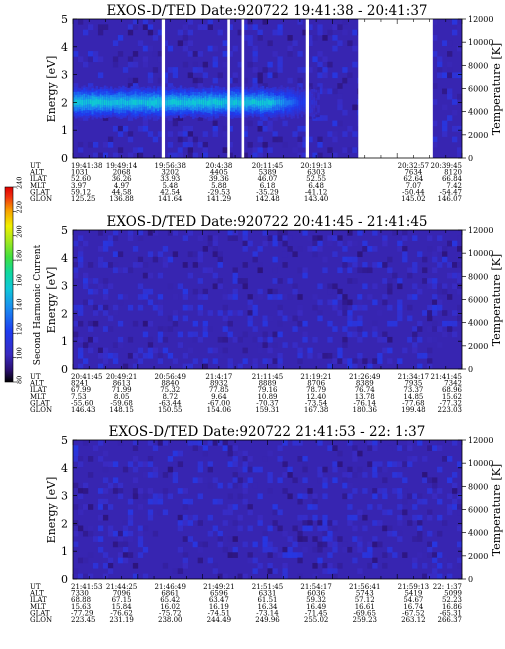 The height and width of the screenshot is (649, 505). What do you see at coordinates (267, 403) in the screenshot?
I see `param-cell: -70.37` at bounding box center [267, 403].